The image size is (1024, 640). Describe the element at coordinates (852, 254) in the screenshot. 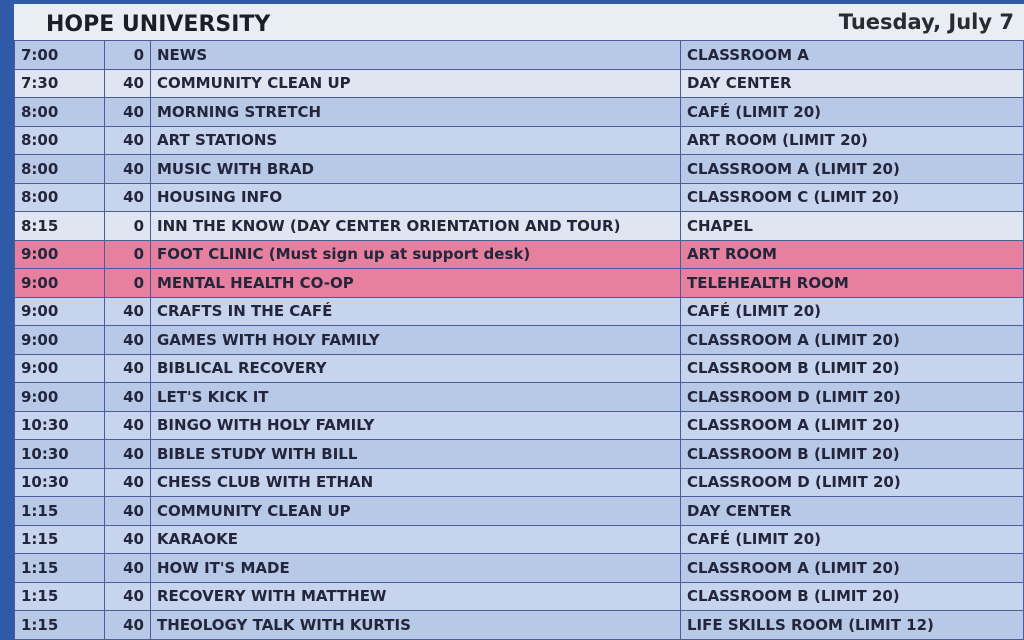

I see `location: ART ROOM` at that location.